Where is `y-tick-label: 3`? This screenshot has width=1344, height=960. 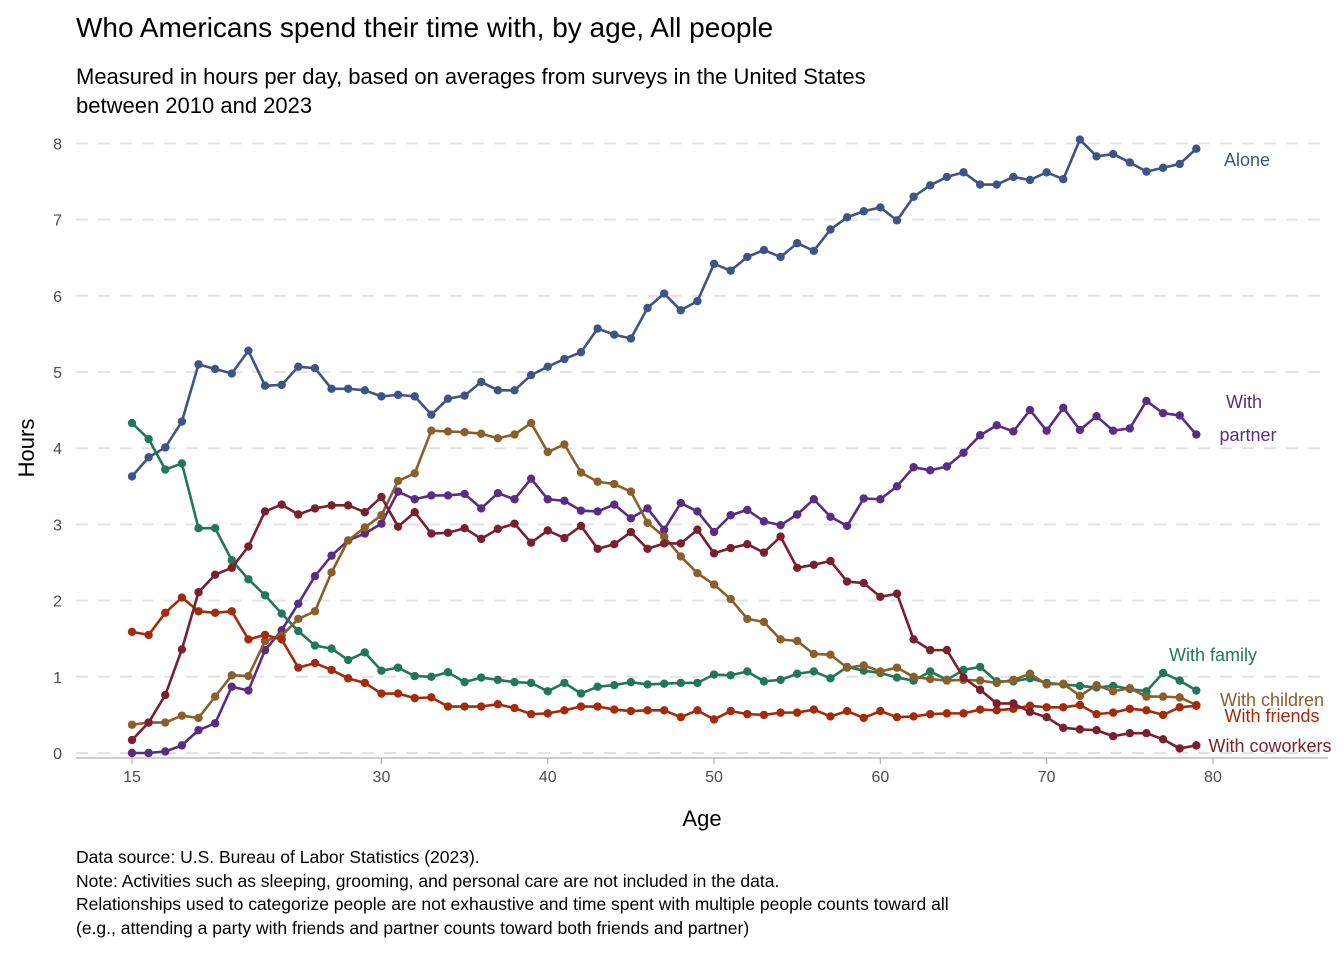 y-tick-label: 3 is located at coordinates (57, 525).